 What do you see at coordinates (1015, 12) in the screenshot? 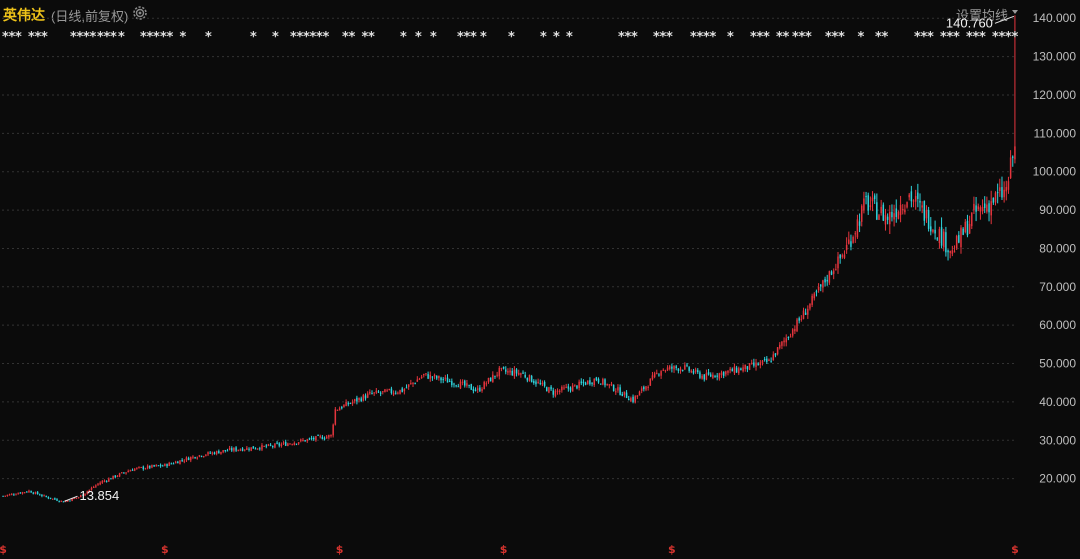
I see `chevron-down-icon` at bounding box center [1015, 12].